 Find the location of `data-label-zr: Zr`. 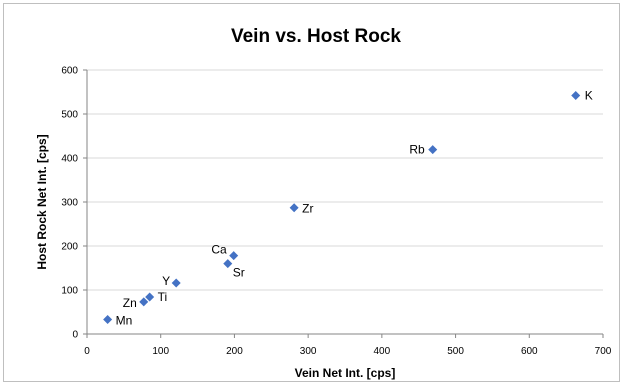

data-label-zr: Zr is located at coordinates (307, 209).